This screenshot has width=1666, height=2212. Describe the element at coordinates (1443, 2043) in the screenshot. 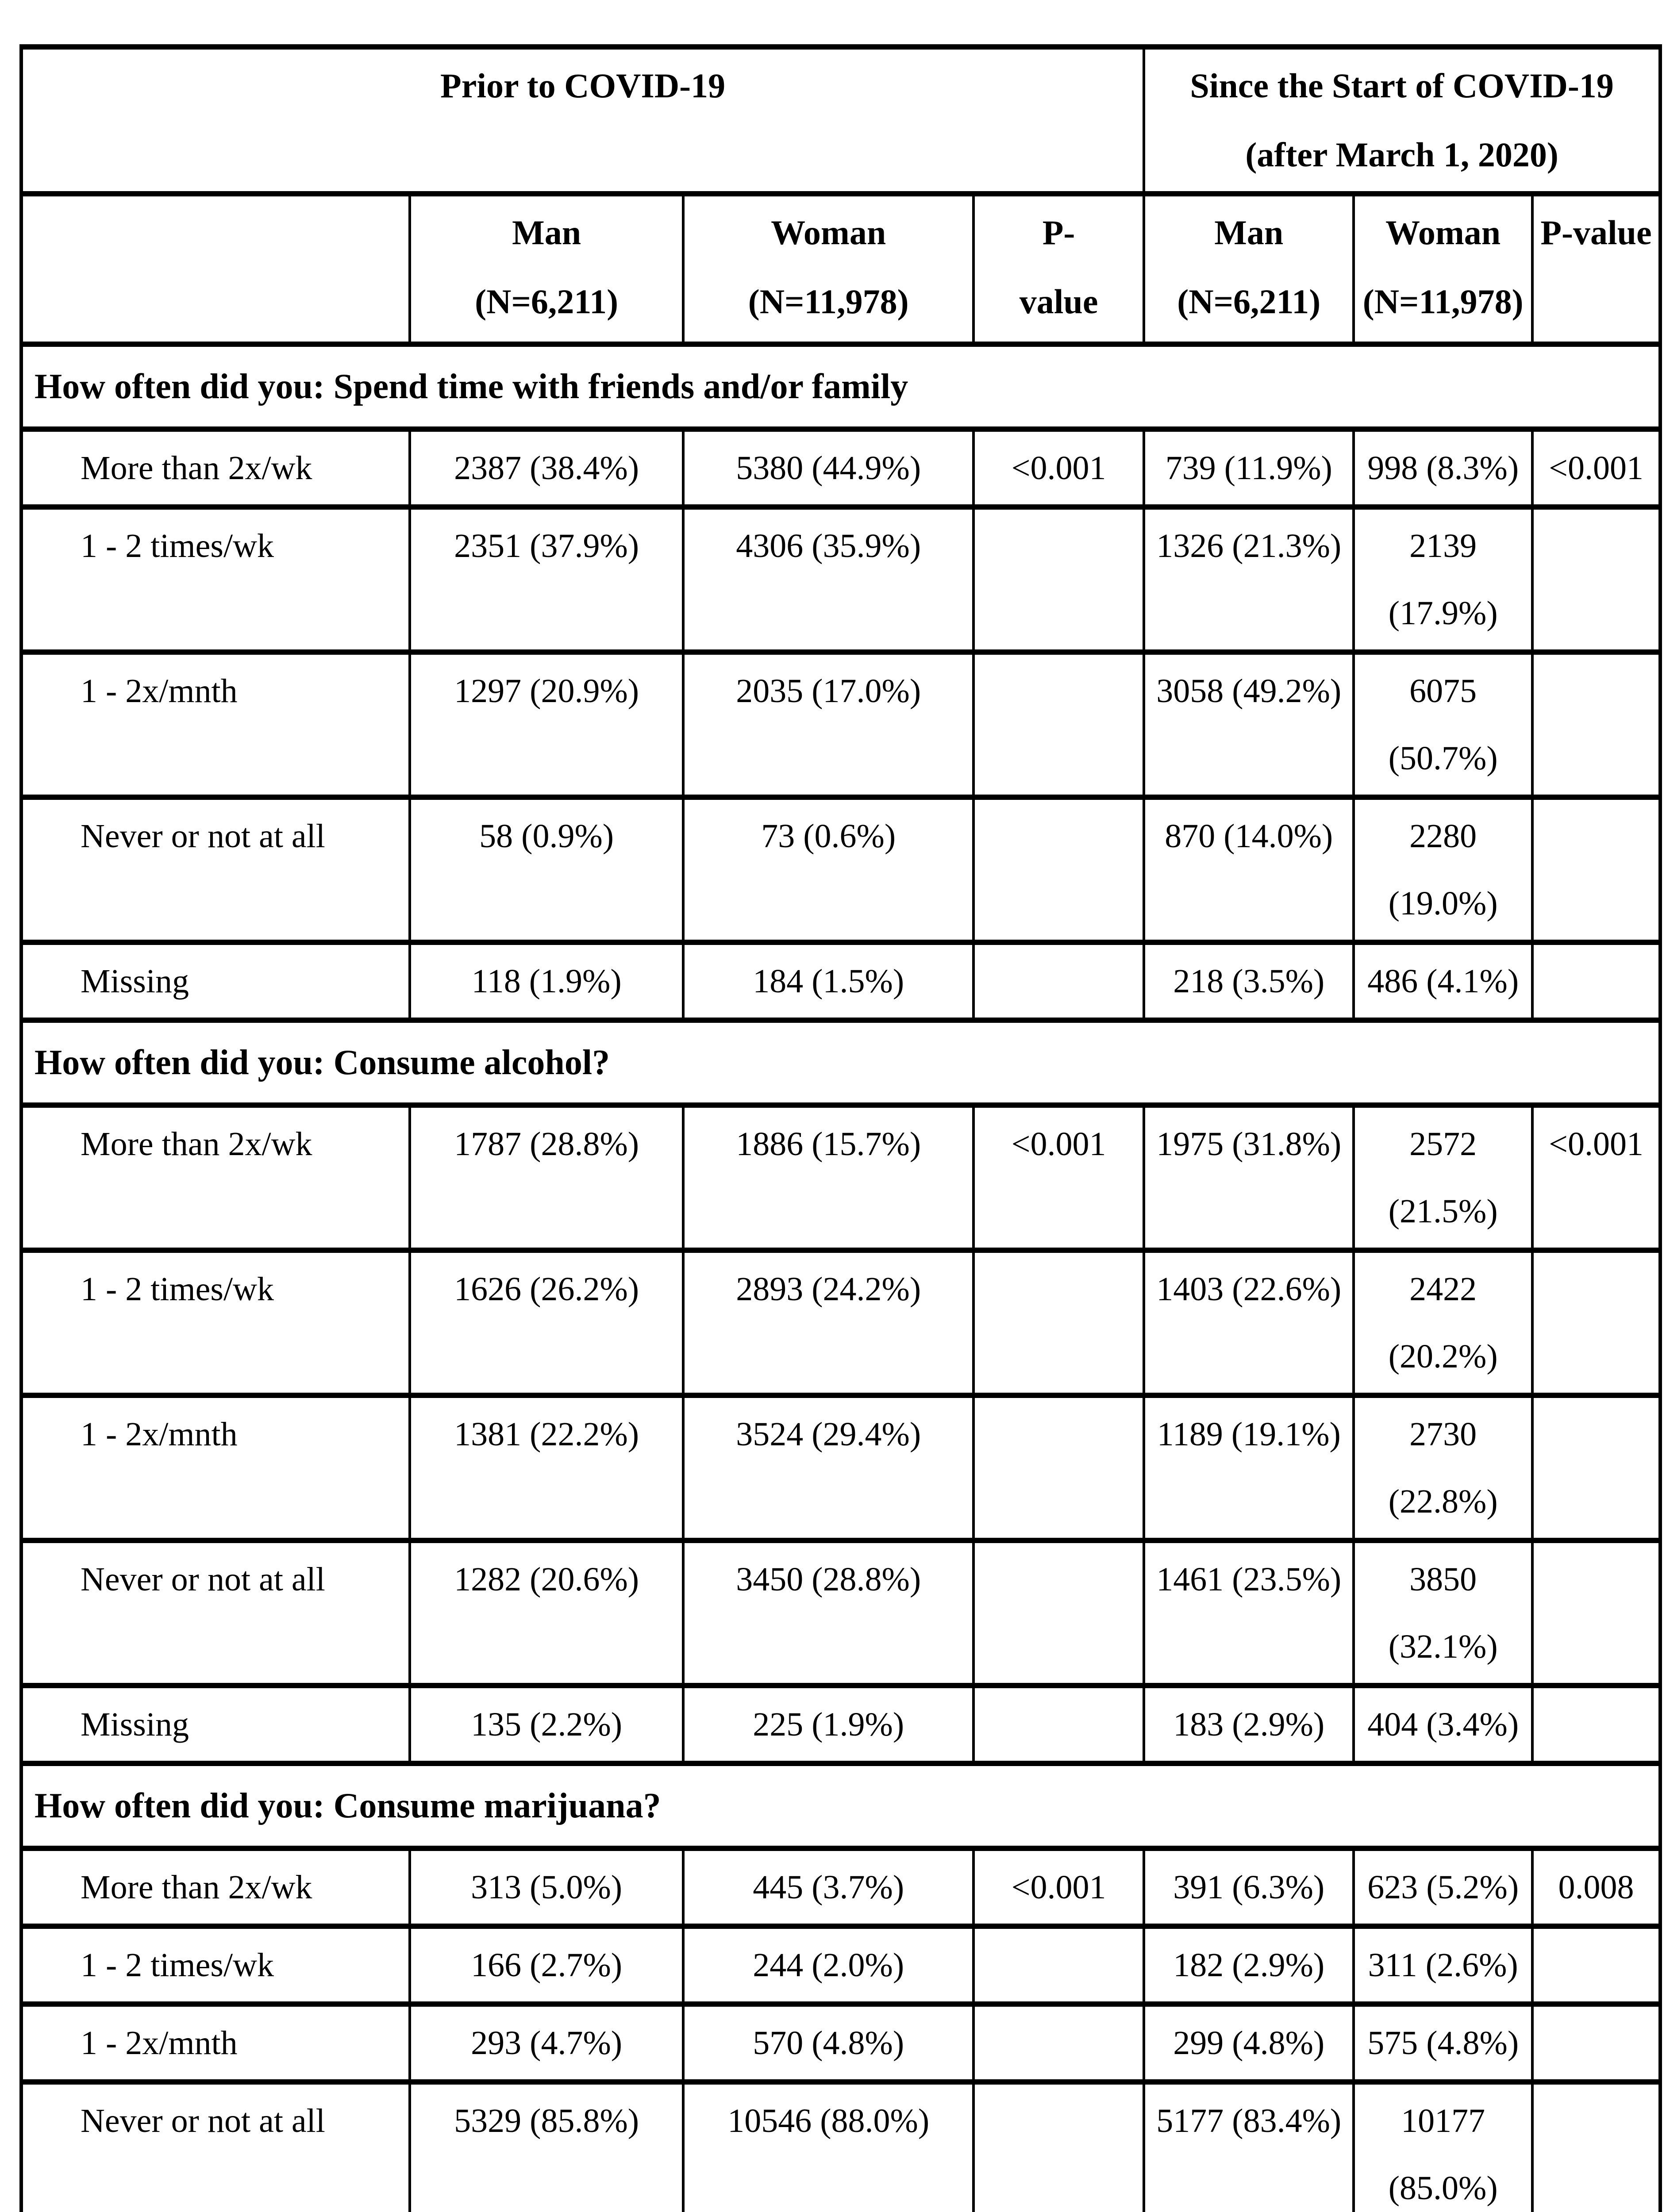

I see `since-woman-cell: 575 (4.8%)` at that location.